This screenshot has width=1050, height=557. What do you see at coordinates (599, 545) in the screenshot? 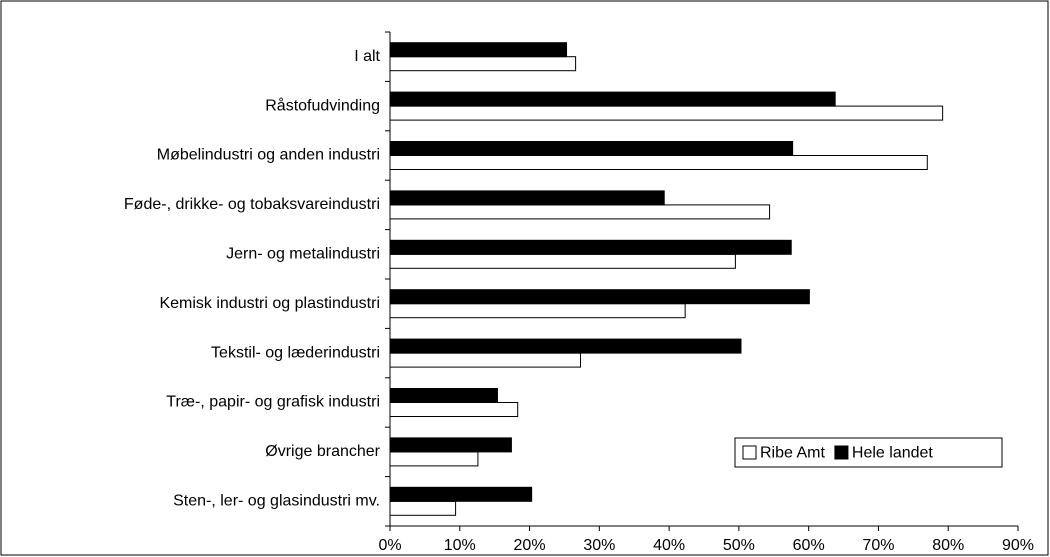
I see `x-tick-label: 30%` at bounding box center [599, 545].